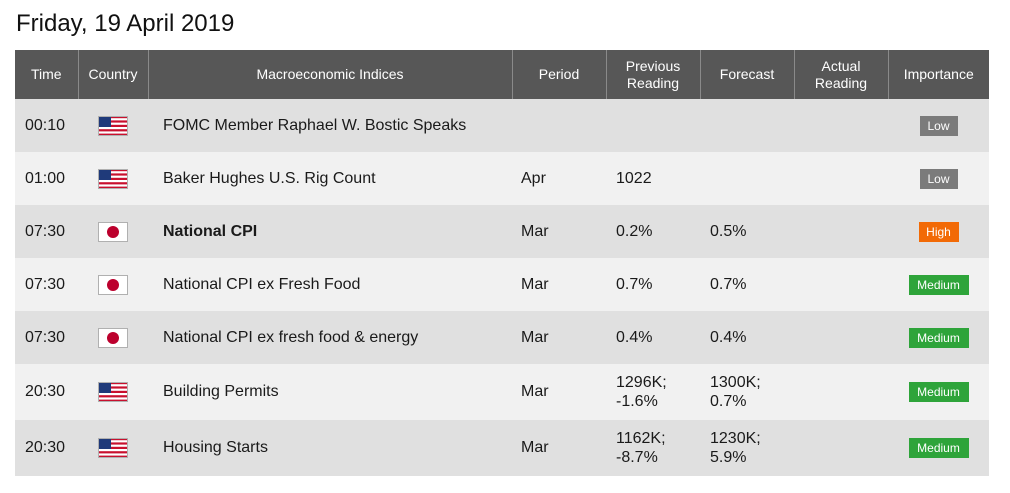 This screenshot has height=493, width=1010. I want to click on cell-index-name: National CPI ex fresh food & energy, so click(330, 337).